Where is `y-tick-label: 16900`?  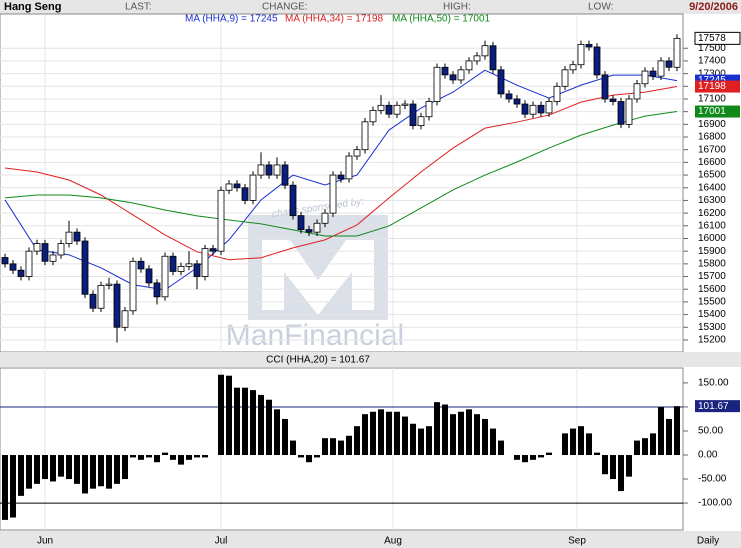 y-tick-label: 16900 is located at coordinates (712, 124).